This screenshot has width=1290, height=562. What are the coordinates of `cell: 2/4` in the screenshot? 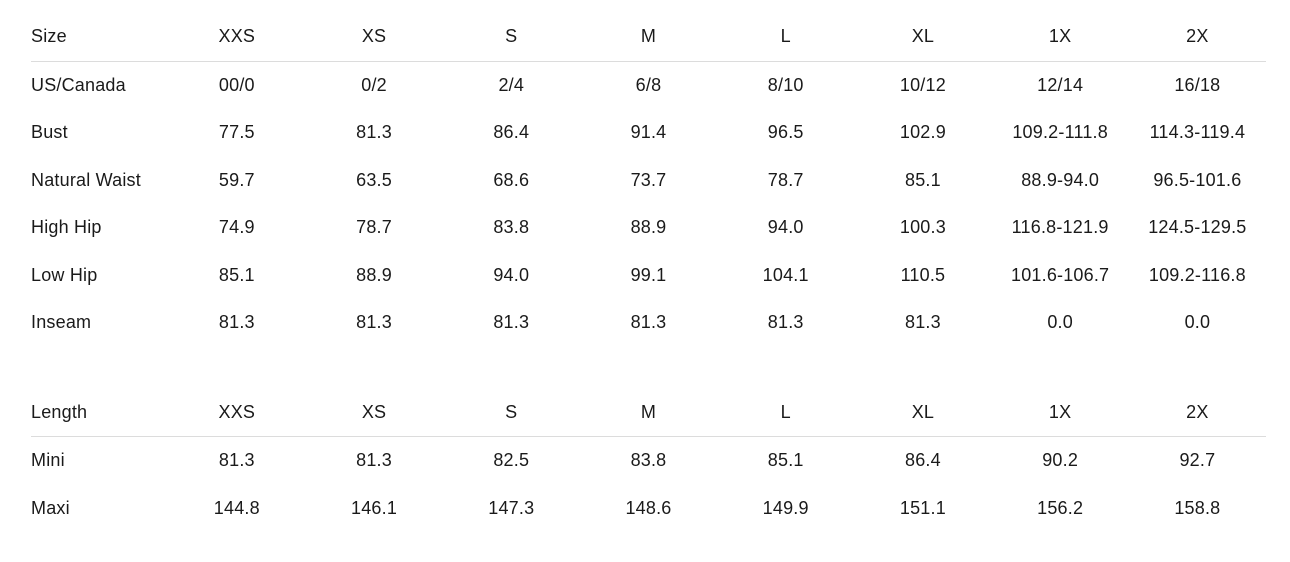 It's located at (511, 84).